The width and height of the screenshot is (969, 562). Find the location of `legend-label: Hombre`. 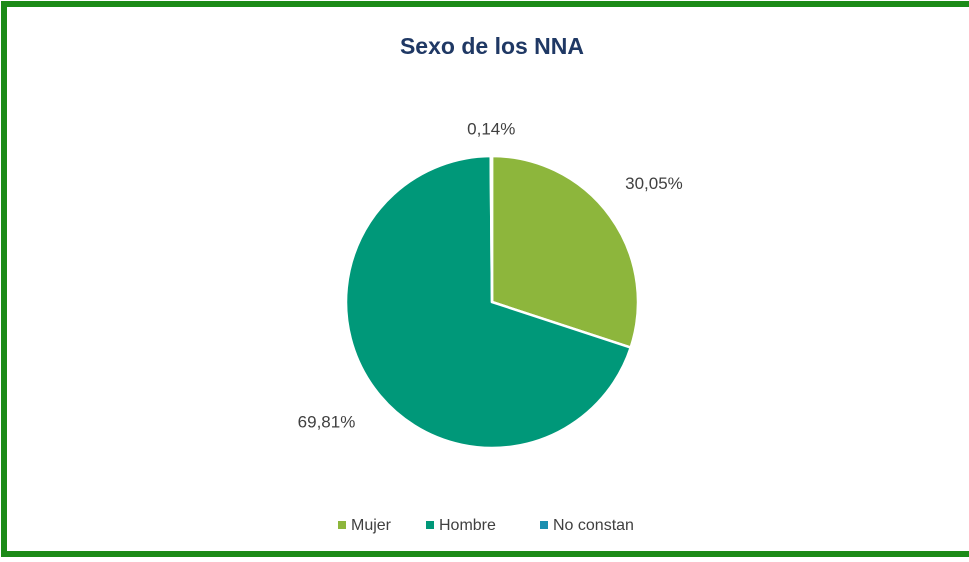

legend-label: Hombre is located at coordinates (467, 525).